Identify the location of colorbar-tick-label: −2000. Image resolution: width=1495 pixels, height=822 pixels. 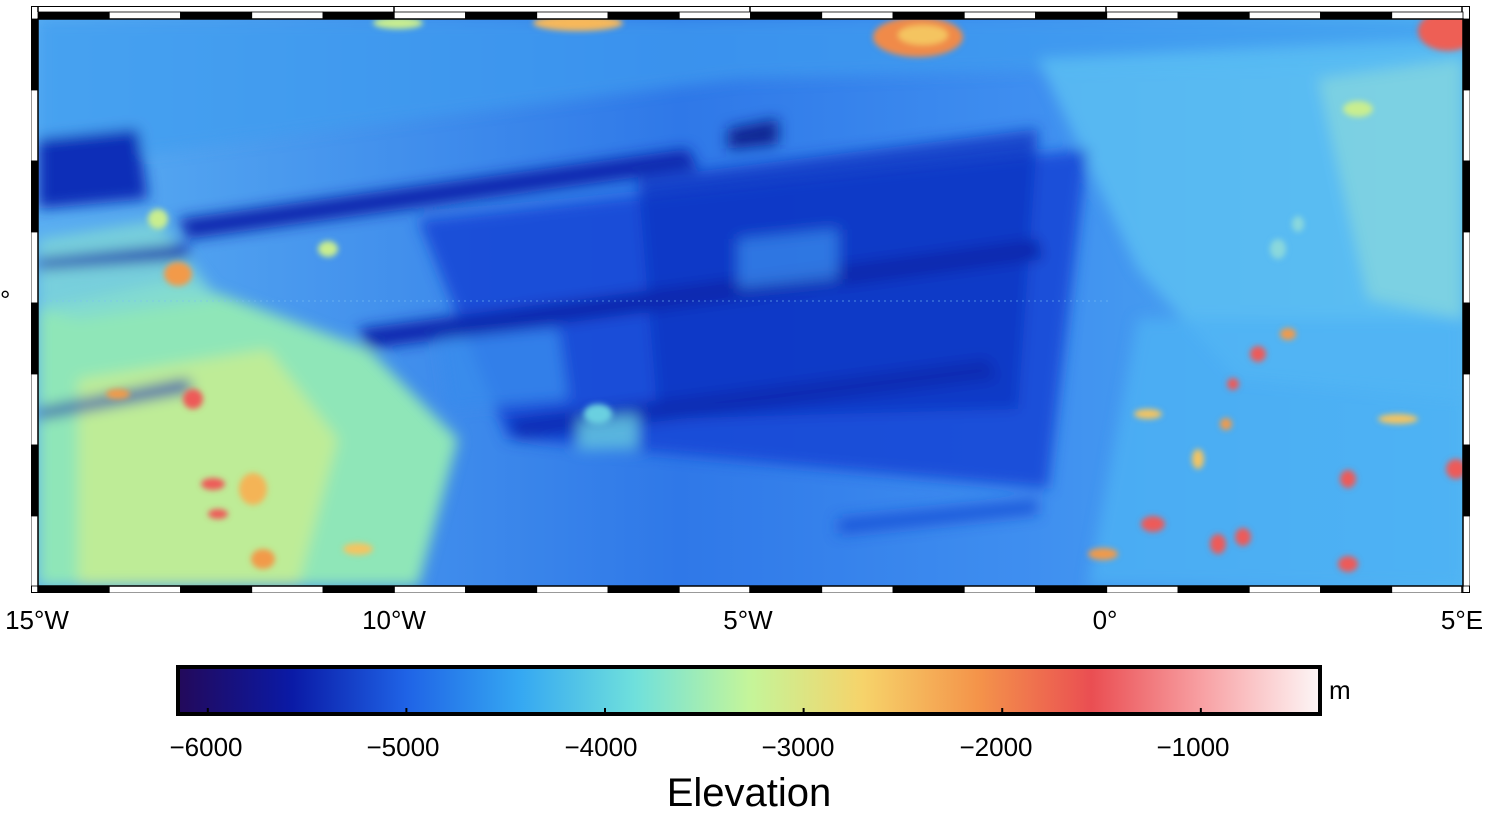
(996, 747).